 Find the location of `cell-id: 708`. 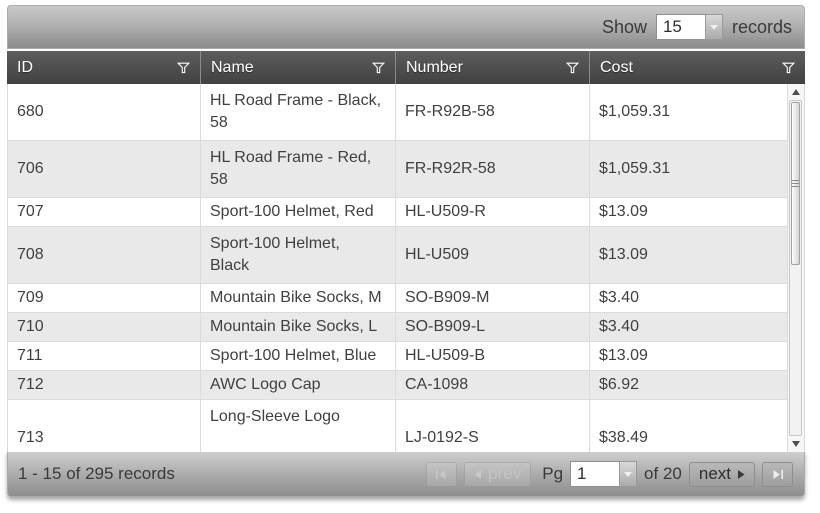

cell-id: 708 is located at coordinates (30, 254).